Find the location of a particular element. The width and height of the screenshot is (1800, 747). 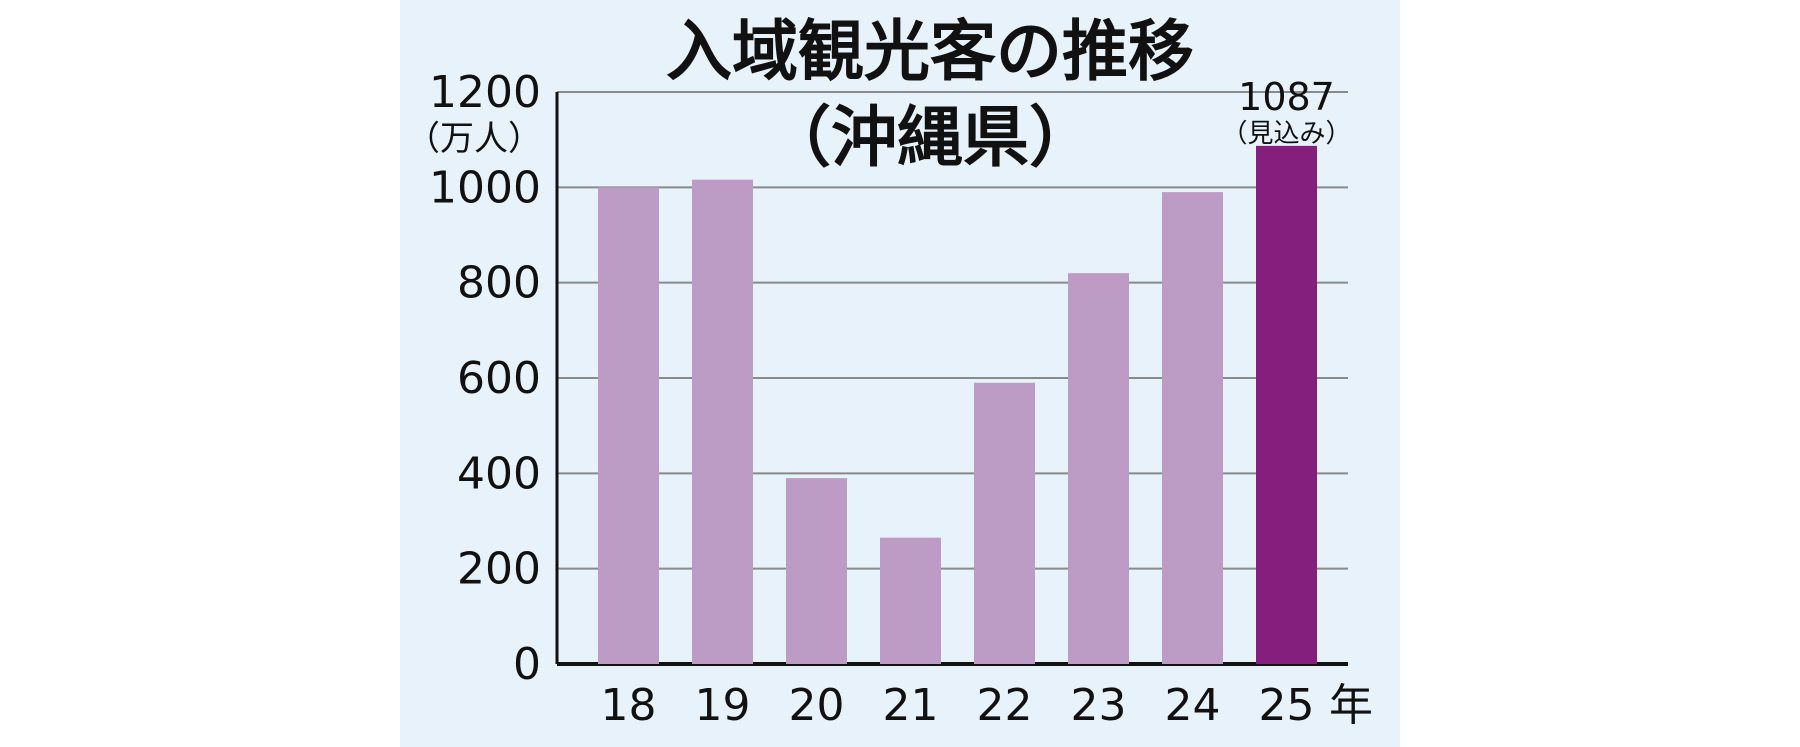

chart-subtitle: （沖縄県） is located at coordinates (930, 137).